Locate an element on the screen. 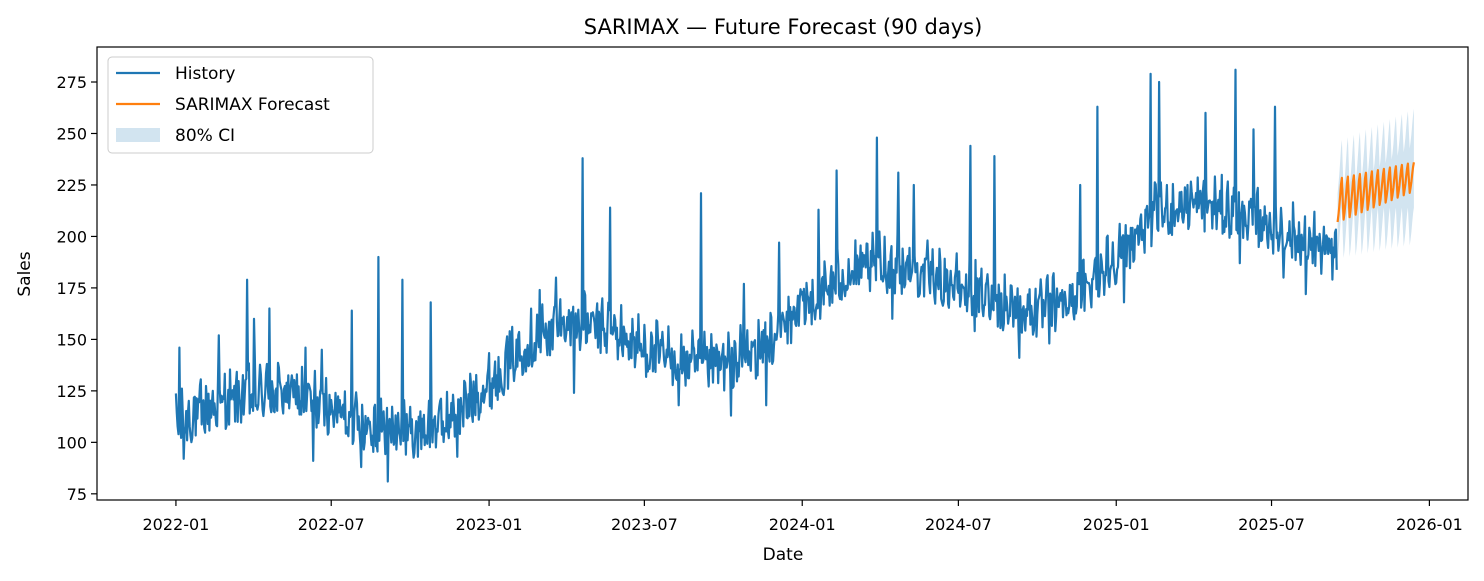  y-tick-label: 175 is located at coordinates (71, 288).